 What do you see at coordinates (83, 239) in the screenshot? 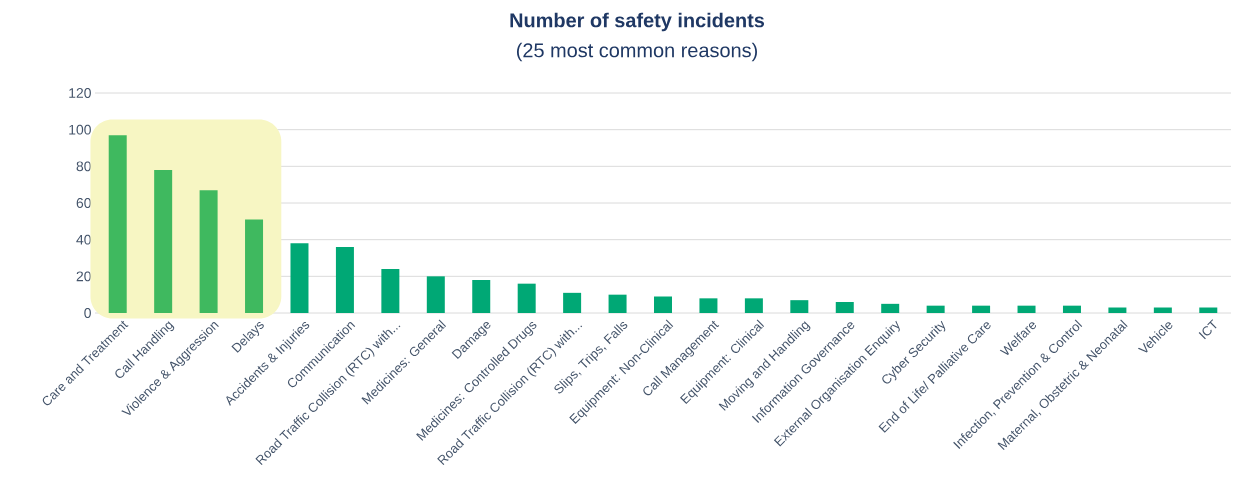
I see `y-tick-label: 40` at bounding box center [83, 239].